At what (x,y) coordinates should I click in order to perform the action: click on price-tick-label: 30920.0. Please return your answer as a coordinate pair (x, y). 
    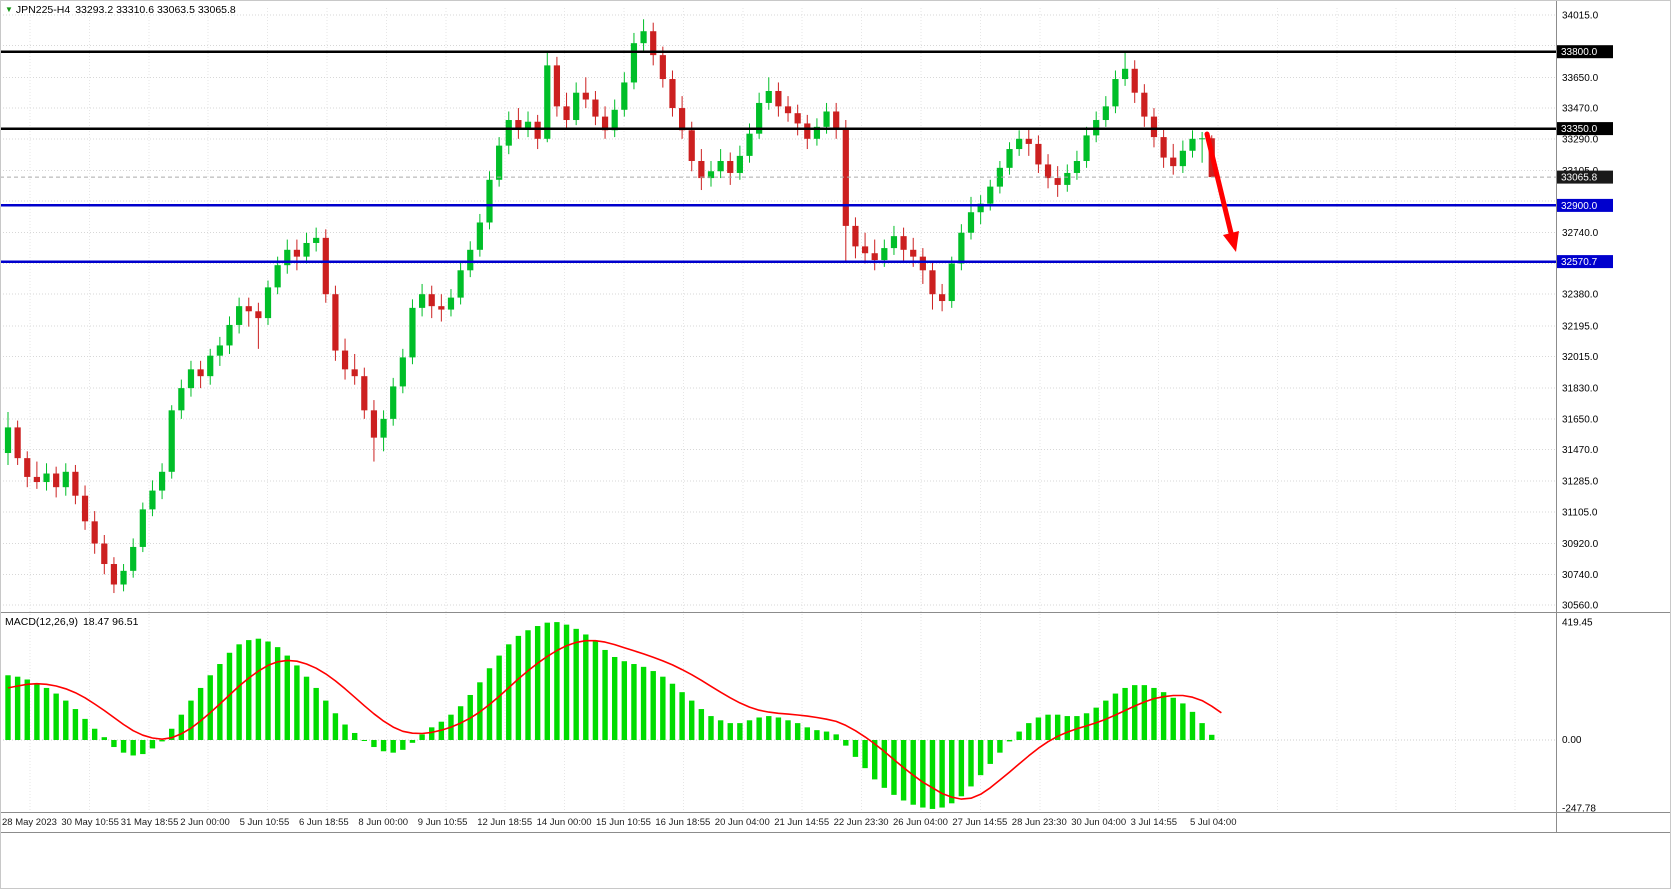
    Looking at the image, I should click on (1580, 544).